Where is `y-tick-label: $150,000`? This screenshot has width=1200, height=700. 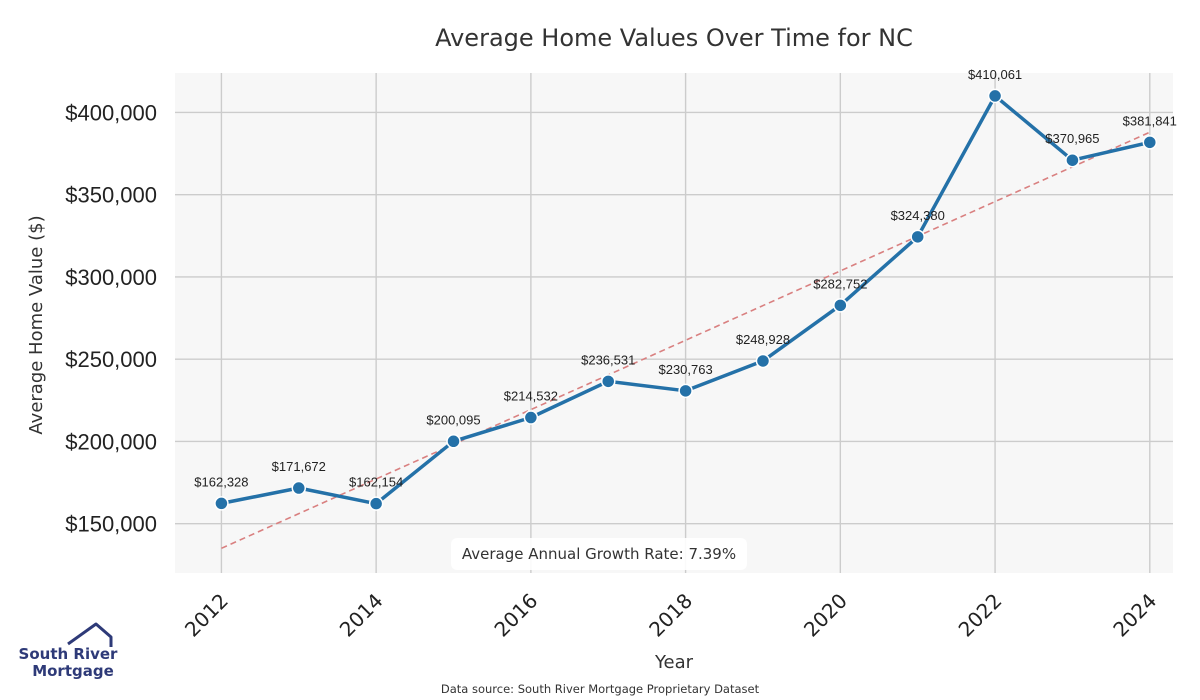
y-tick-label: $150,000 is located at coordinates (111, 524).